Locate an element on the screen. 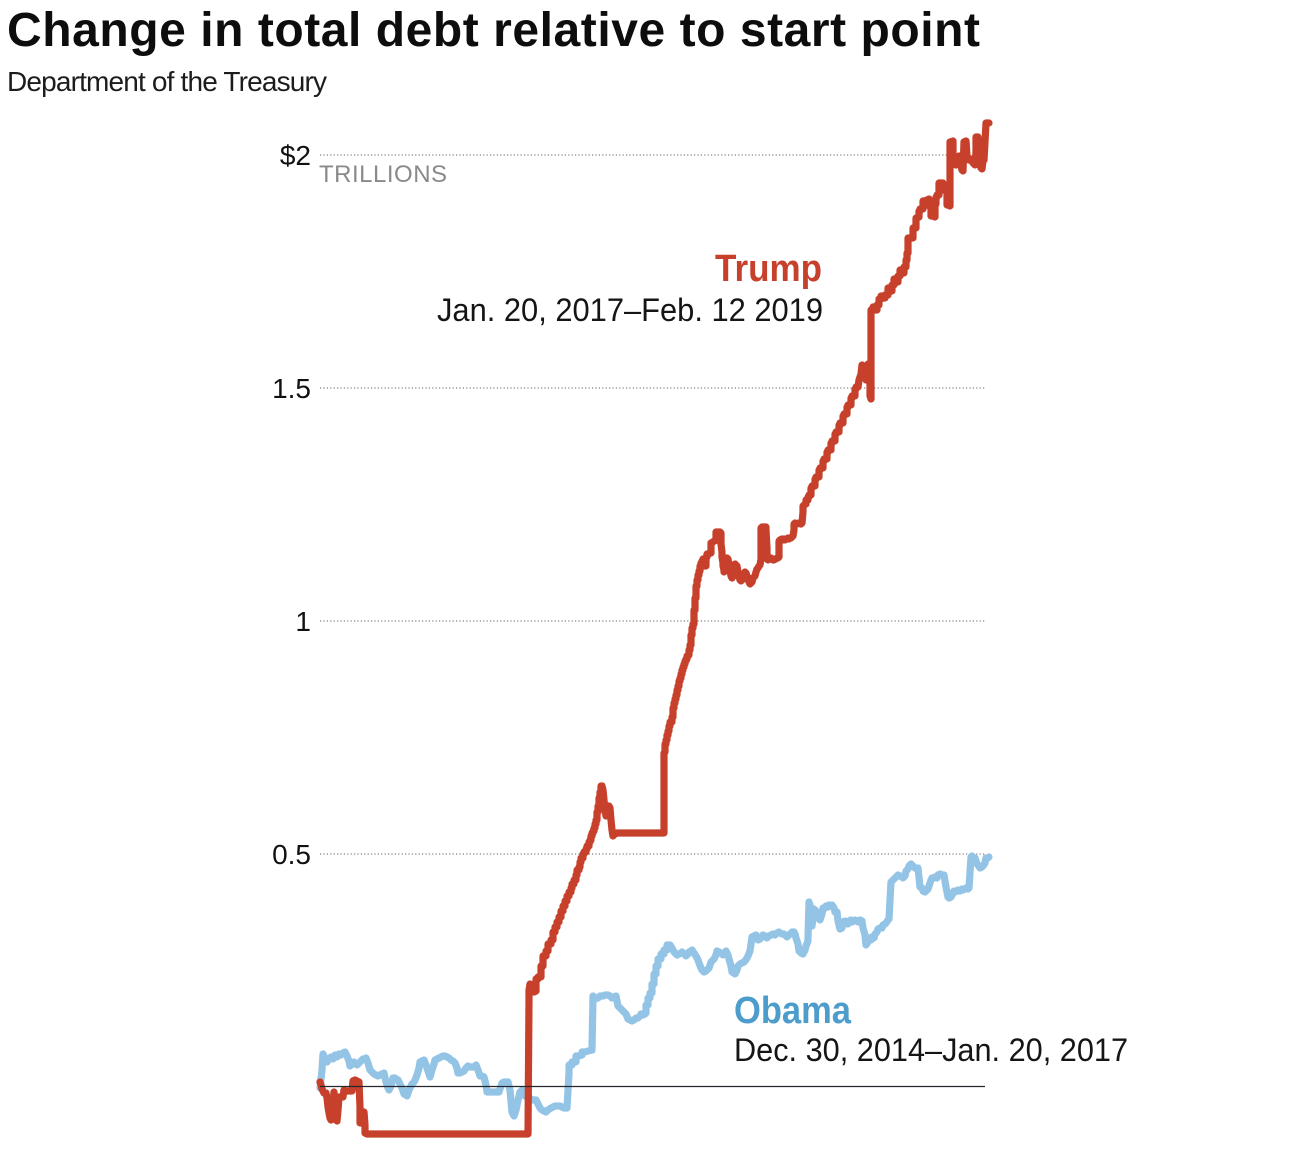 This screenshot has height=1157, width=1300. svg-text: Obama is located at coordinates (793, 1011).